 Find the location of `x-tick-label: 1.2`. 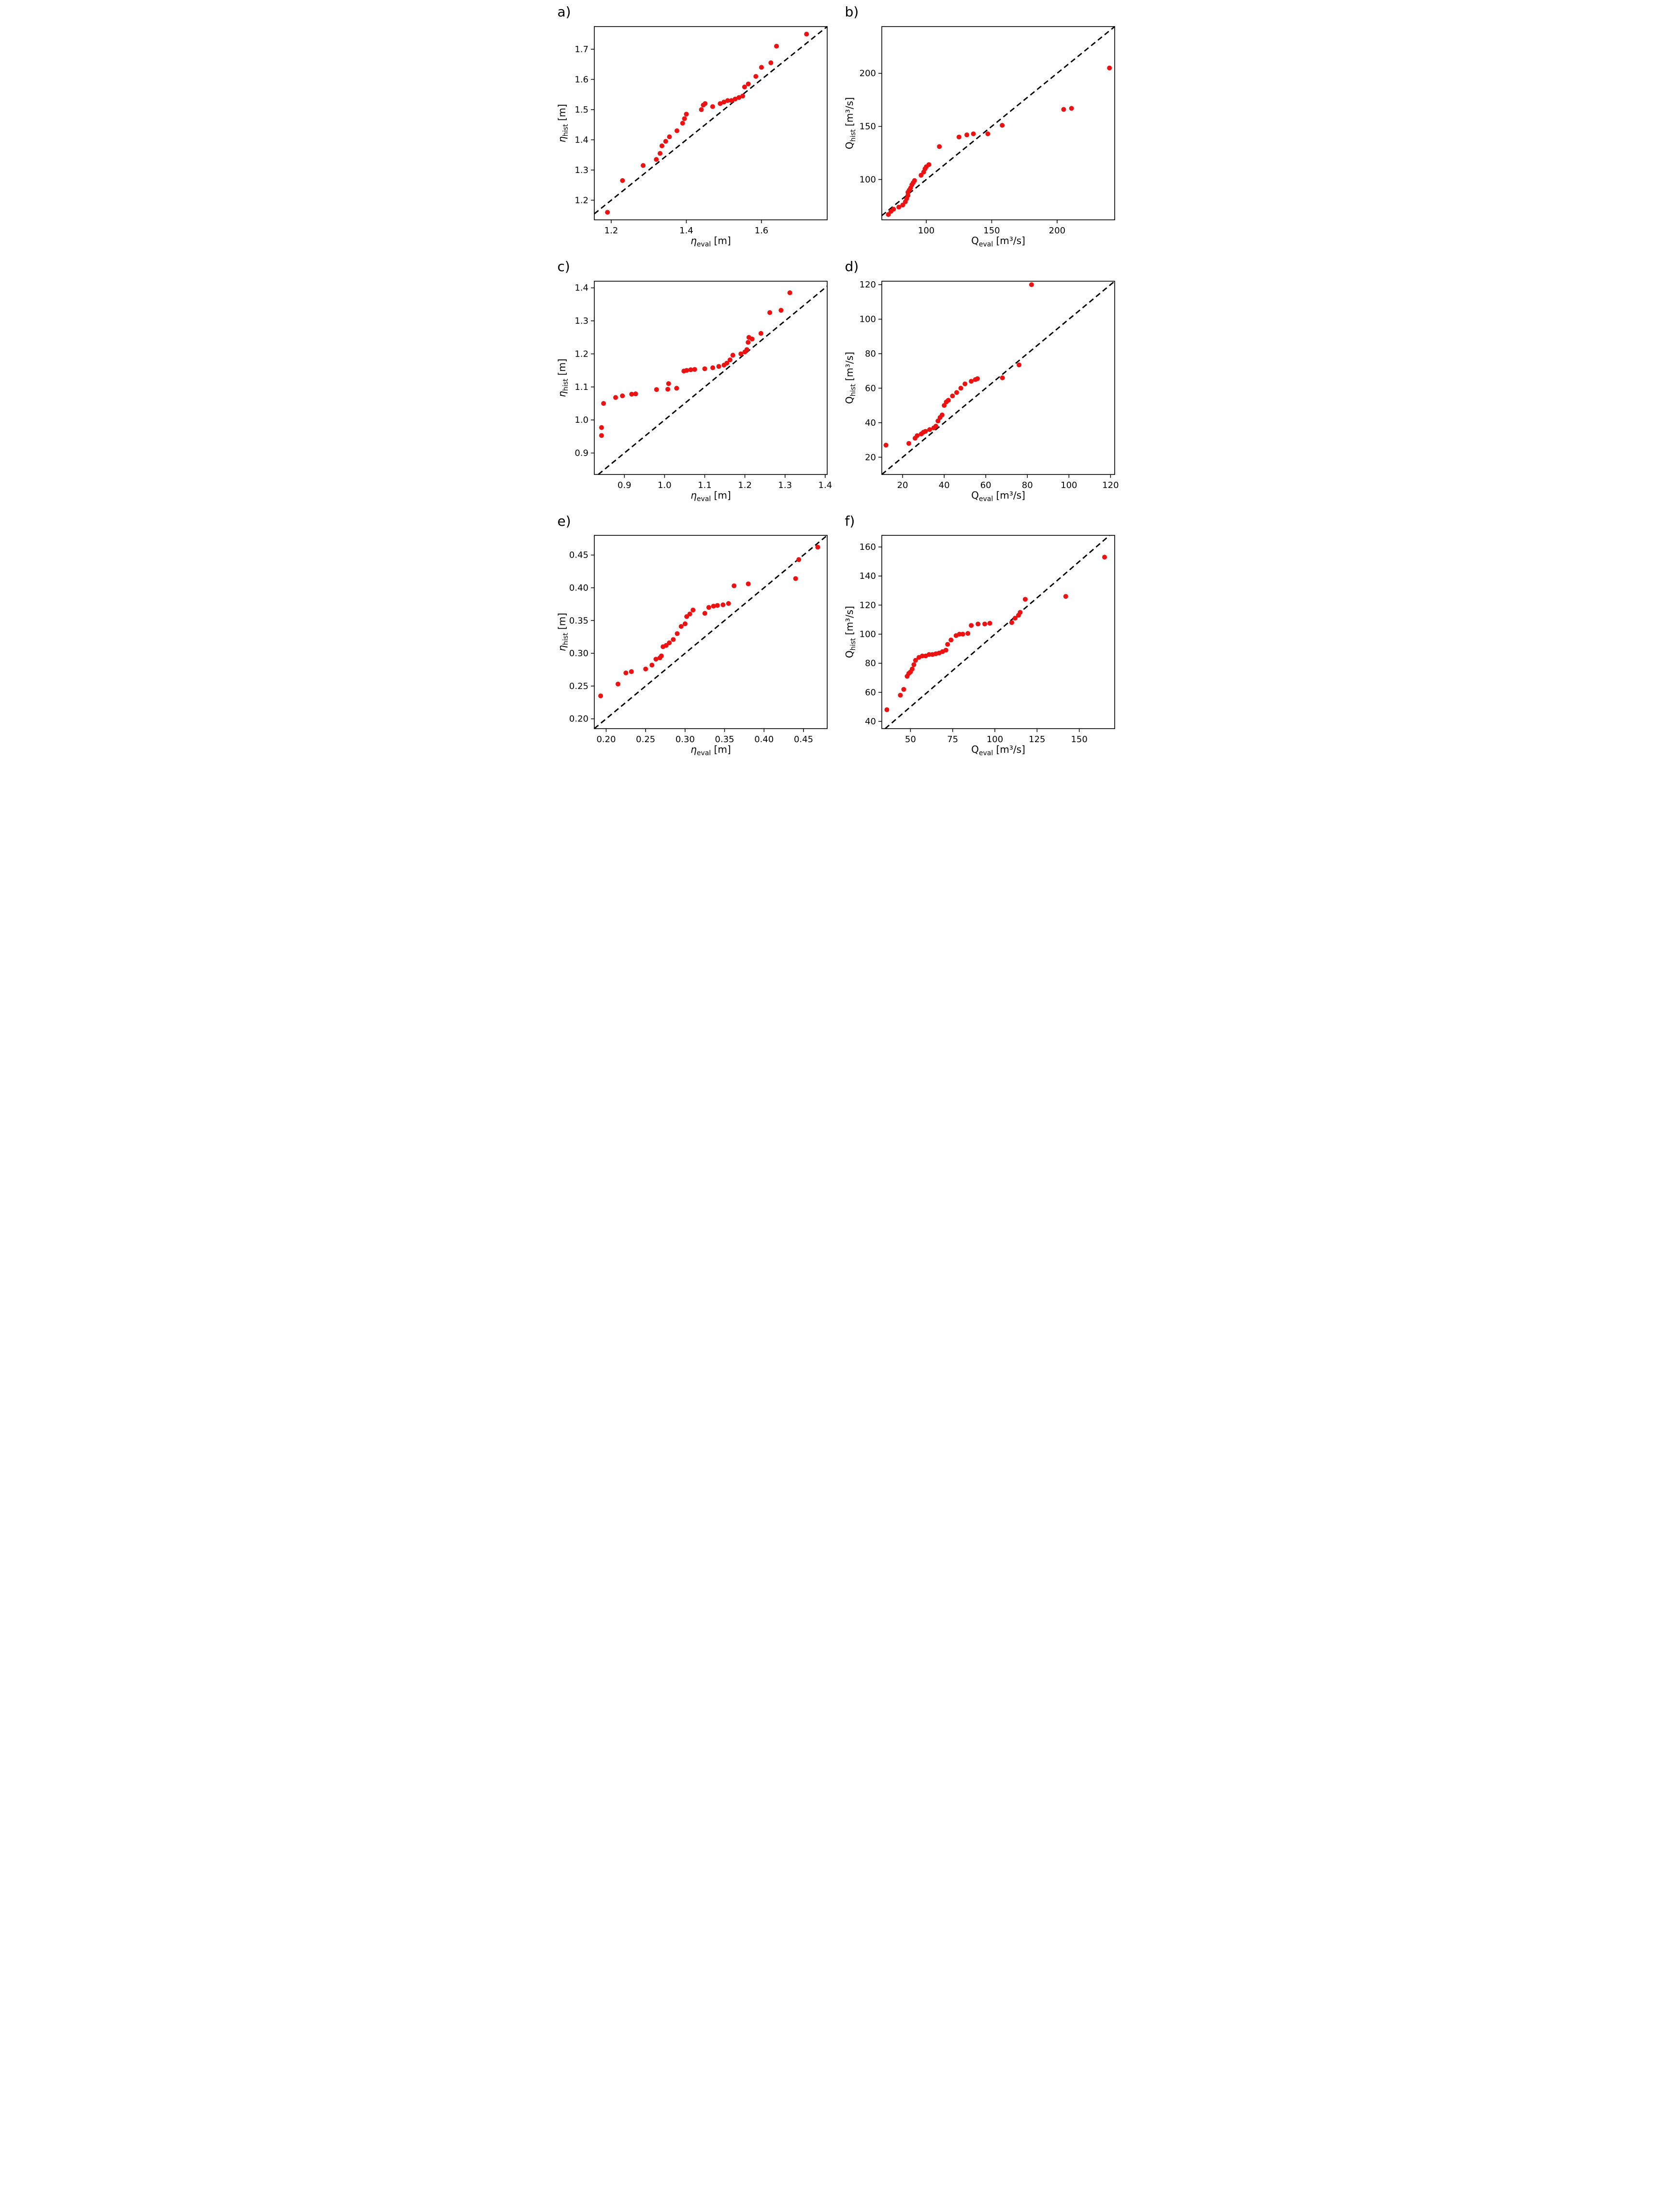

x-tick-label: 1.2 is located at coordinates (611, 231).